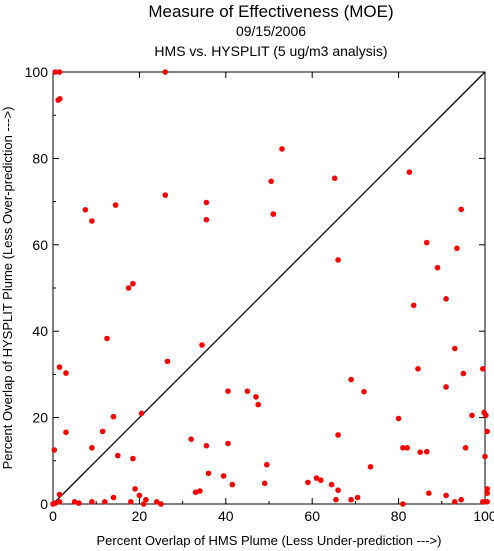  What do you see at coordinates (40, 331) in the screenshot?
I see `y-tick-label: 40` at bounding box center [40, 331].